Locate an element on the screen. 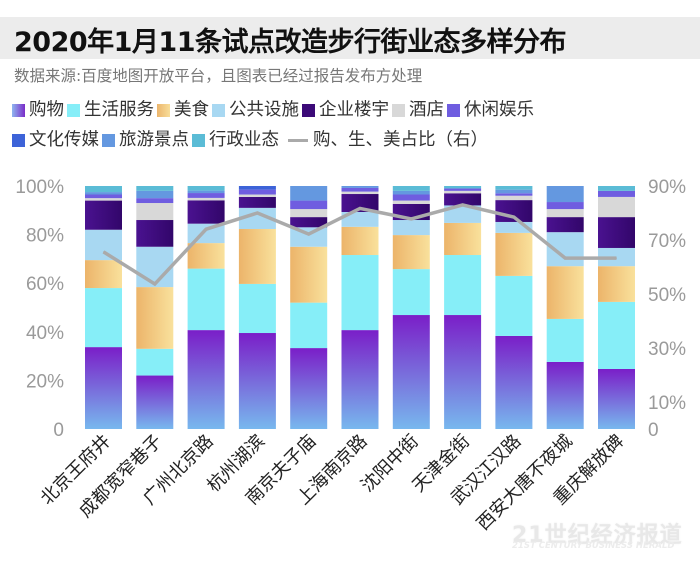 This screenshot has width=700, height=561. legend-swatch-administrative is located at coordinates (198, 140).